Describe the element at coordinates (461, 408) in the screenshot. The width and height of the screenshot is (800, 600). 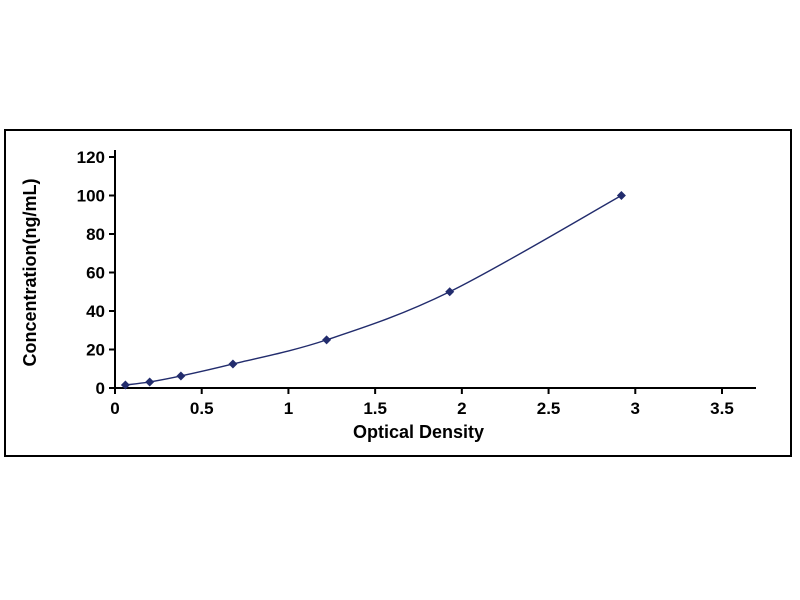
I see `x-tick-label: 2` at that location.